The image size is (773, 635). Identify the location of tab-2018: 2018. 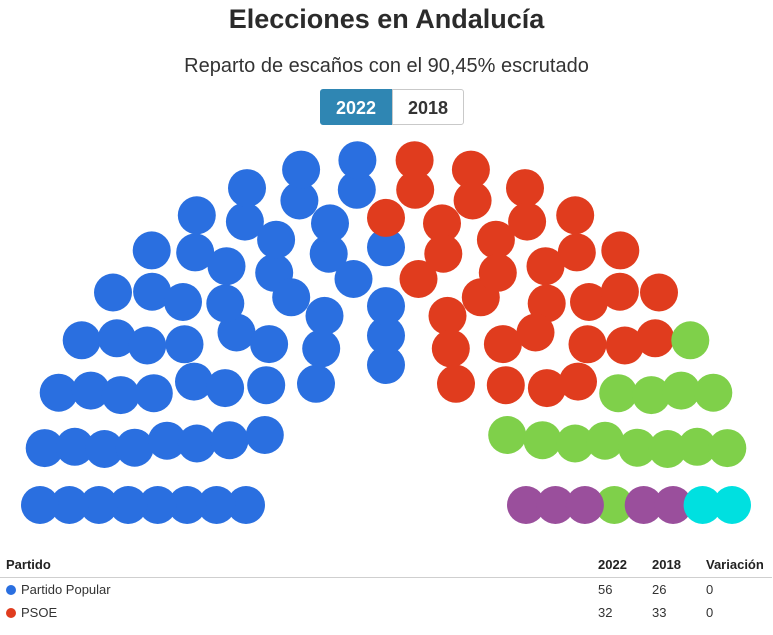
(428, 107).